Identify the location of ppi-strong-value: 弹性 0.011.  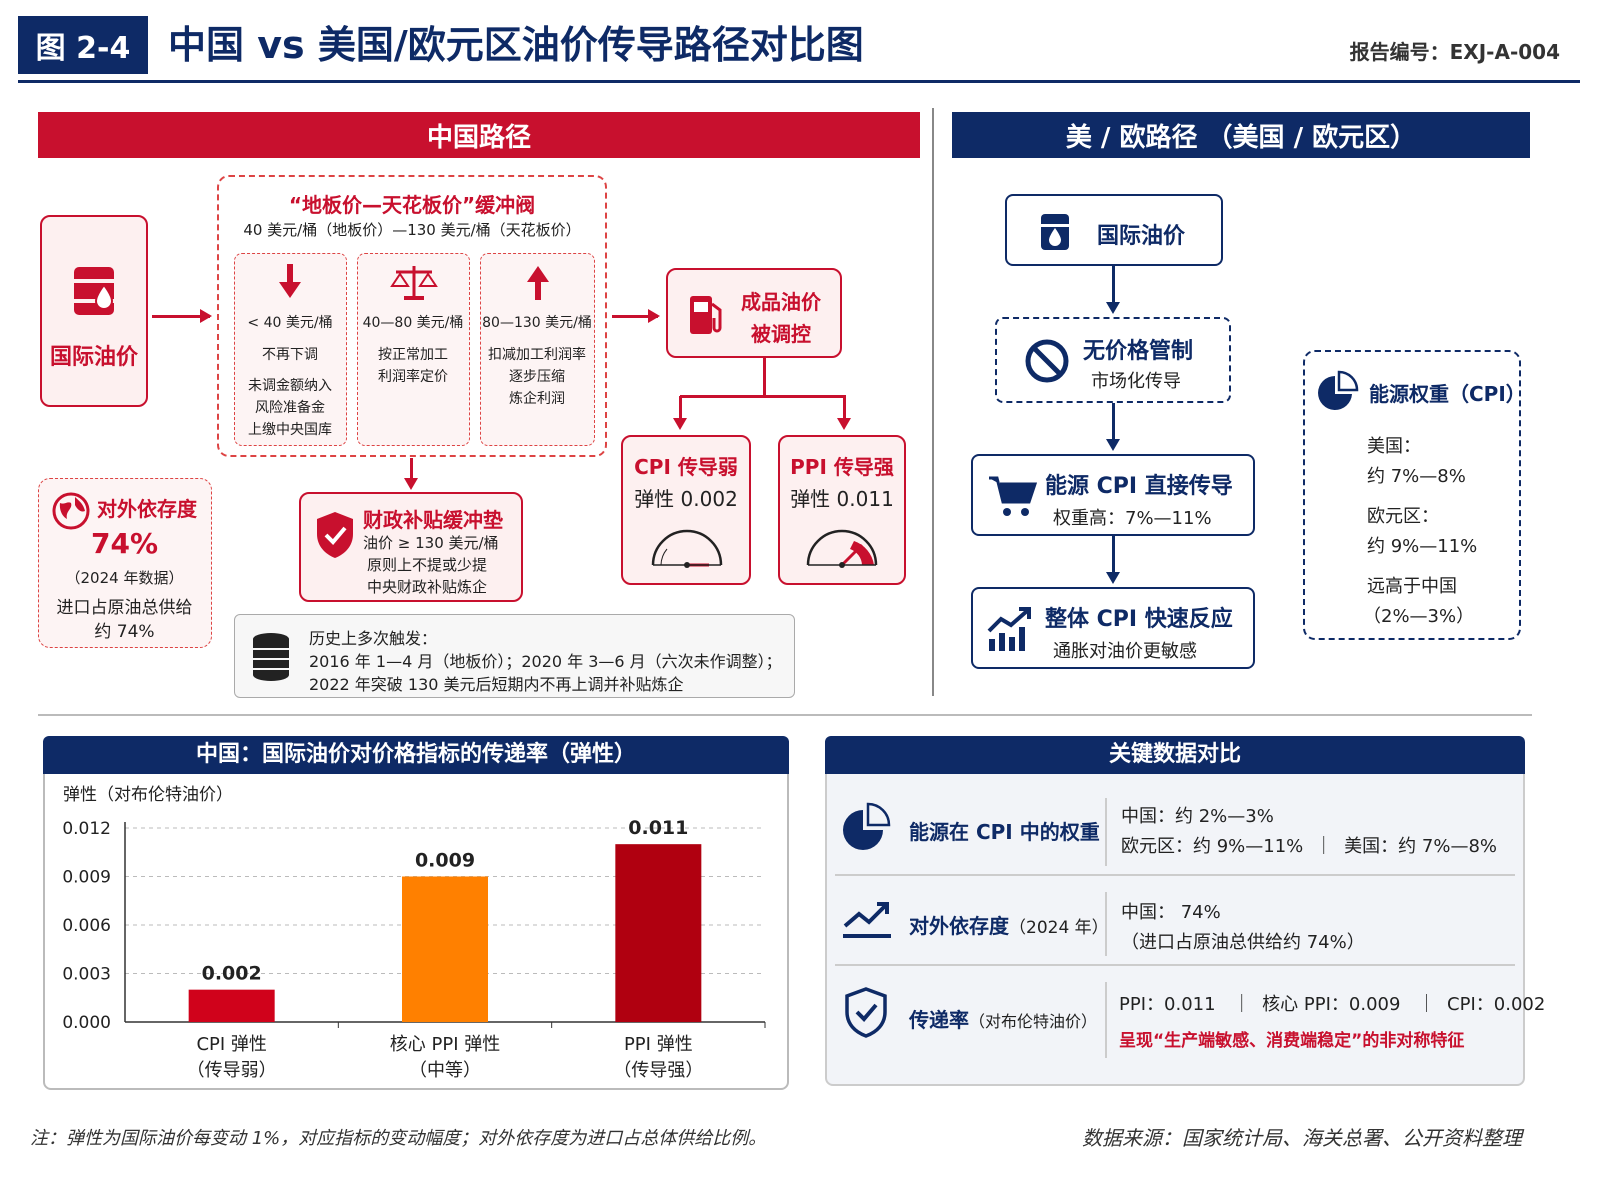
(842, 499).